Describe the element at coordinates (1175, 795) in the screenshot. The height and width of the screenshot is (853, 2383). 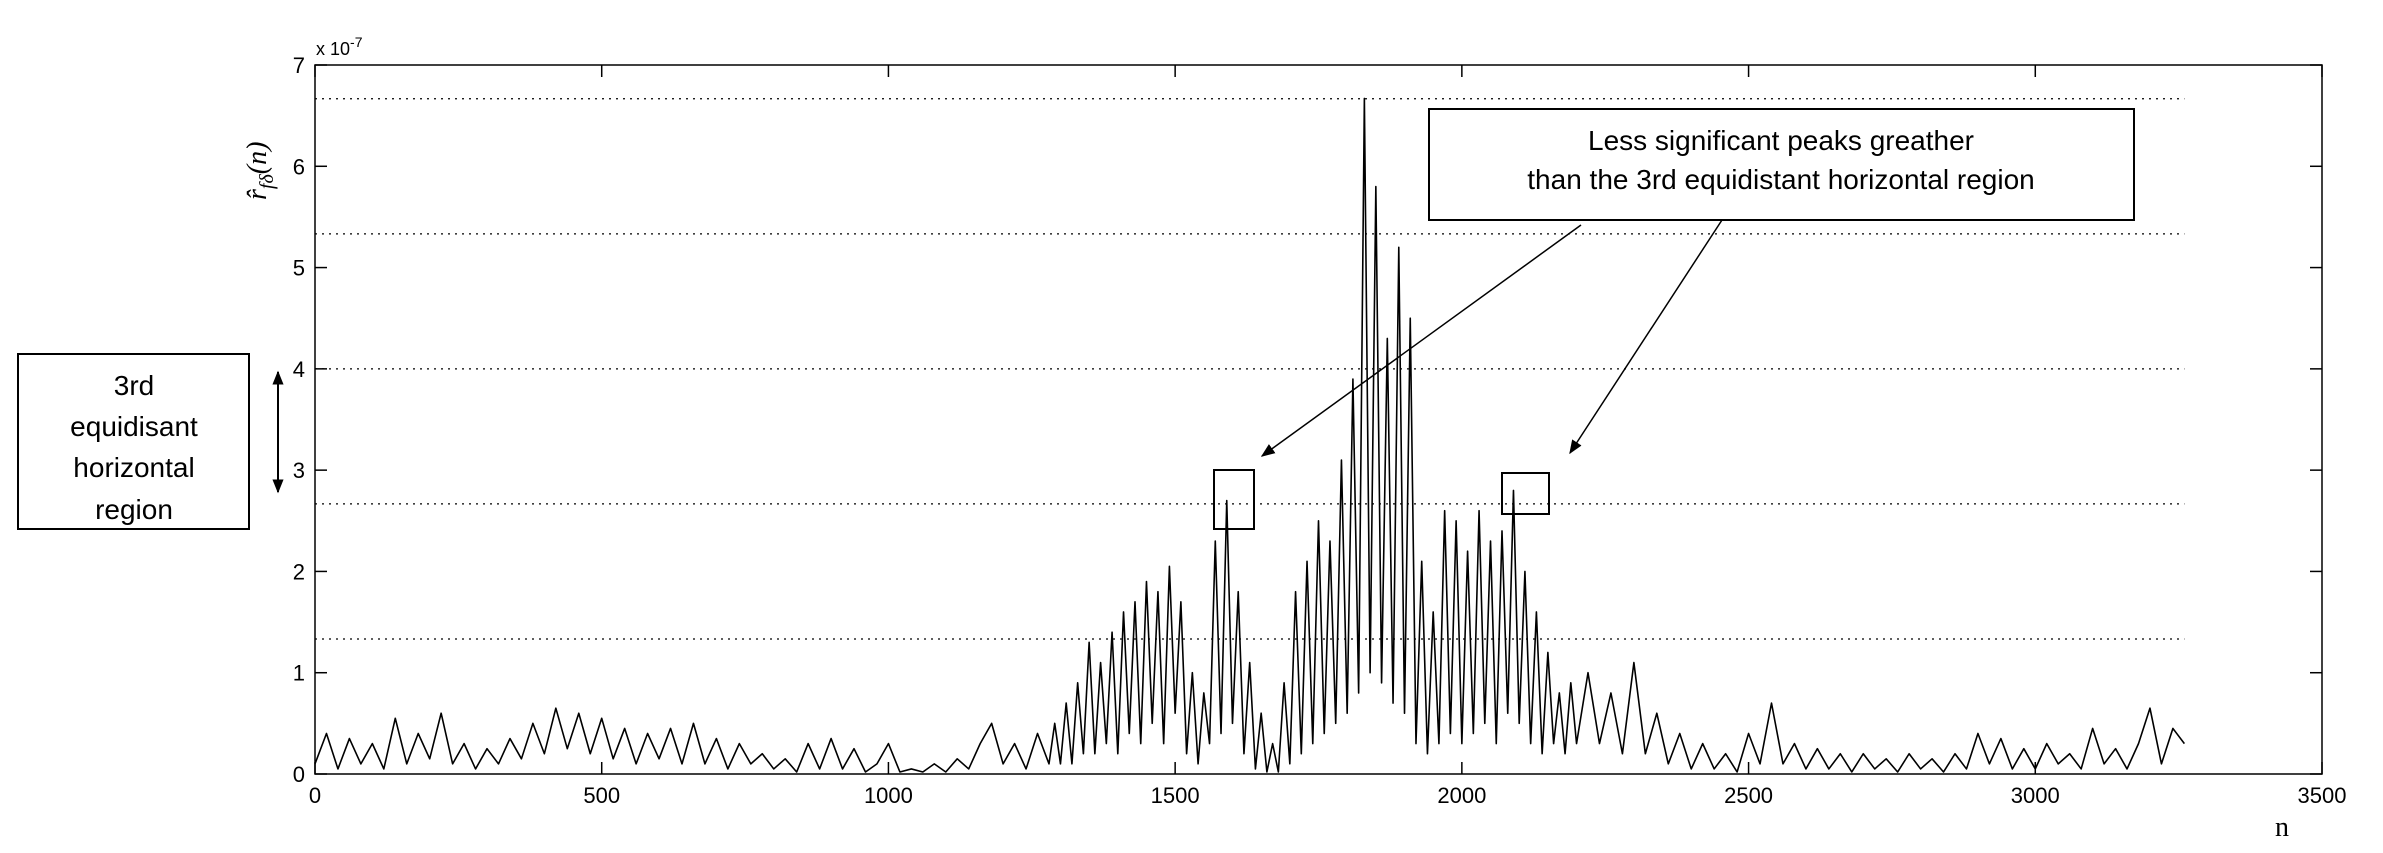
I see `x-tick-label: 1500` at that location.